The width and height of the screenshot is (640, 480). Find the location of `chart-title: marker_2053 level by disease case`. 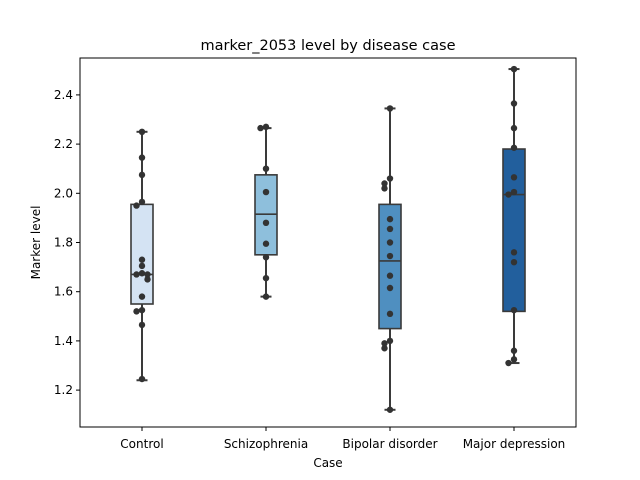

chart-title: marker_2053 level by disease case is located at coordinates (328, 46).